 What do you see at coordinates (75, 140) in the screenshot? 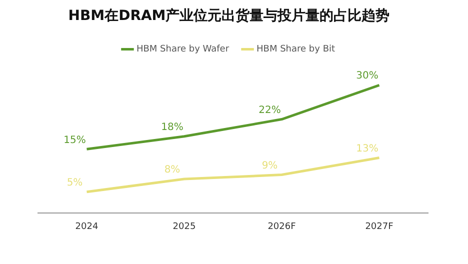
I see `data-label: 15%` at bounding box center [75, 140].